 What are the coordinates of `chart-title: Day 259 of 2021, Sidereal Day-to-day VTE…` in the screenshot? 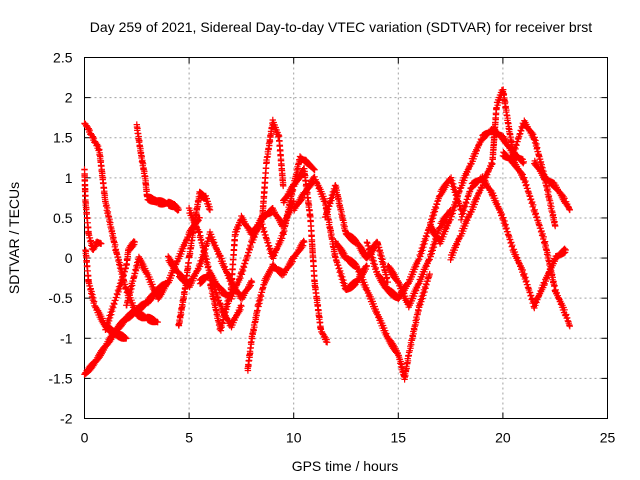 It's located at (341, 27).